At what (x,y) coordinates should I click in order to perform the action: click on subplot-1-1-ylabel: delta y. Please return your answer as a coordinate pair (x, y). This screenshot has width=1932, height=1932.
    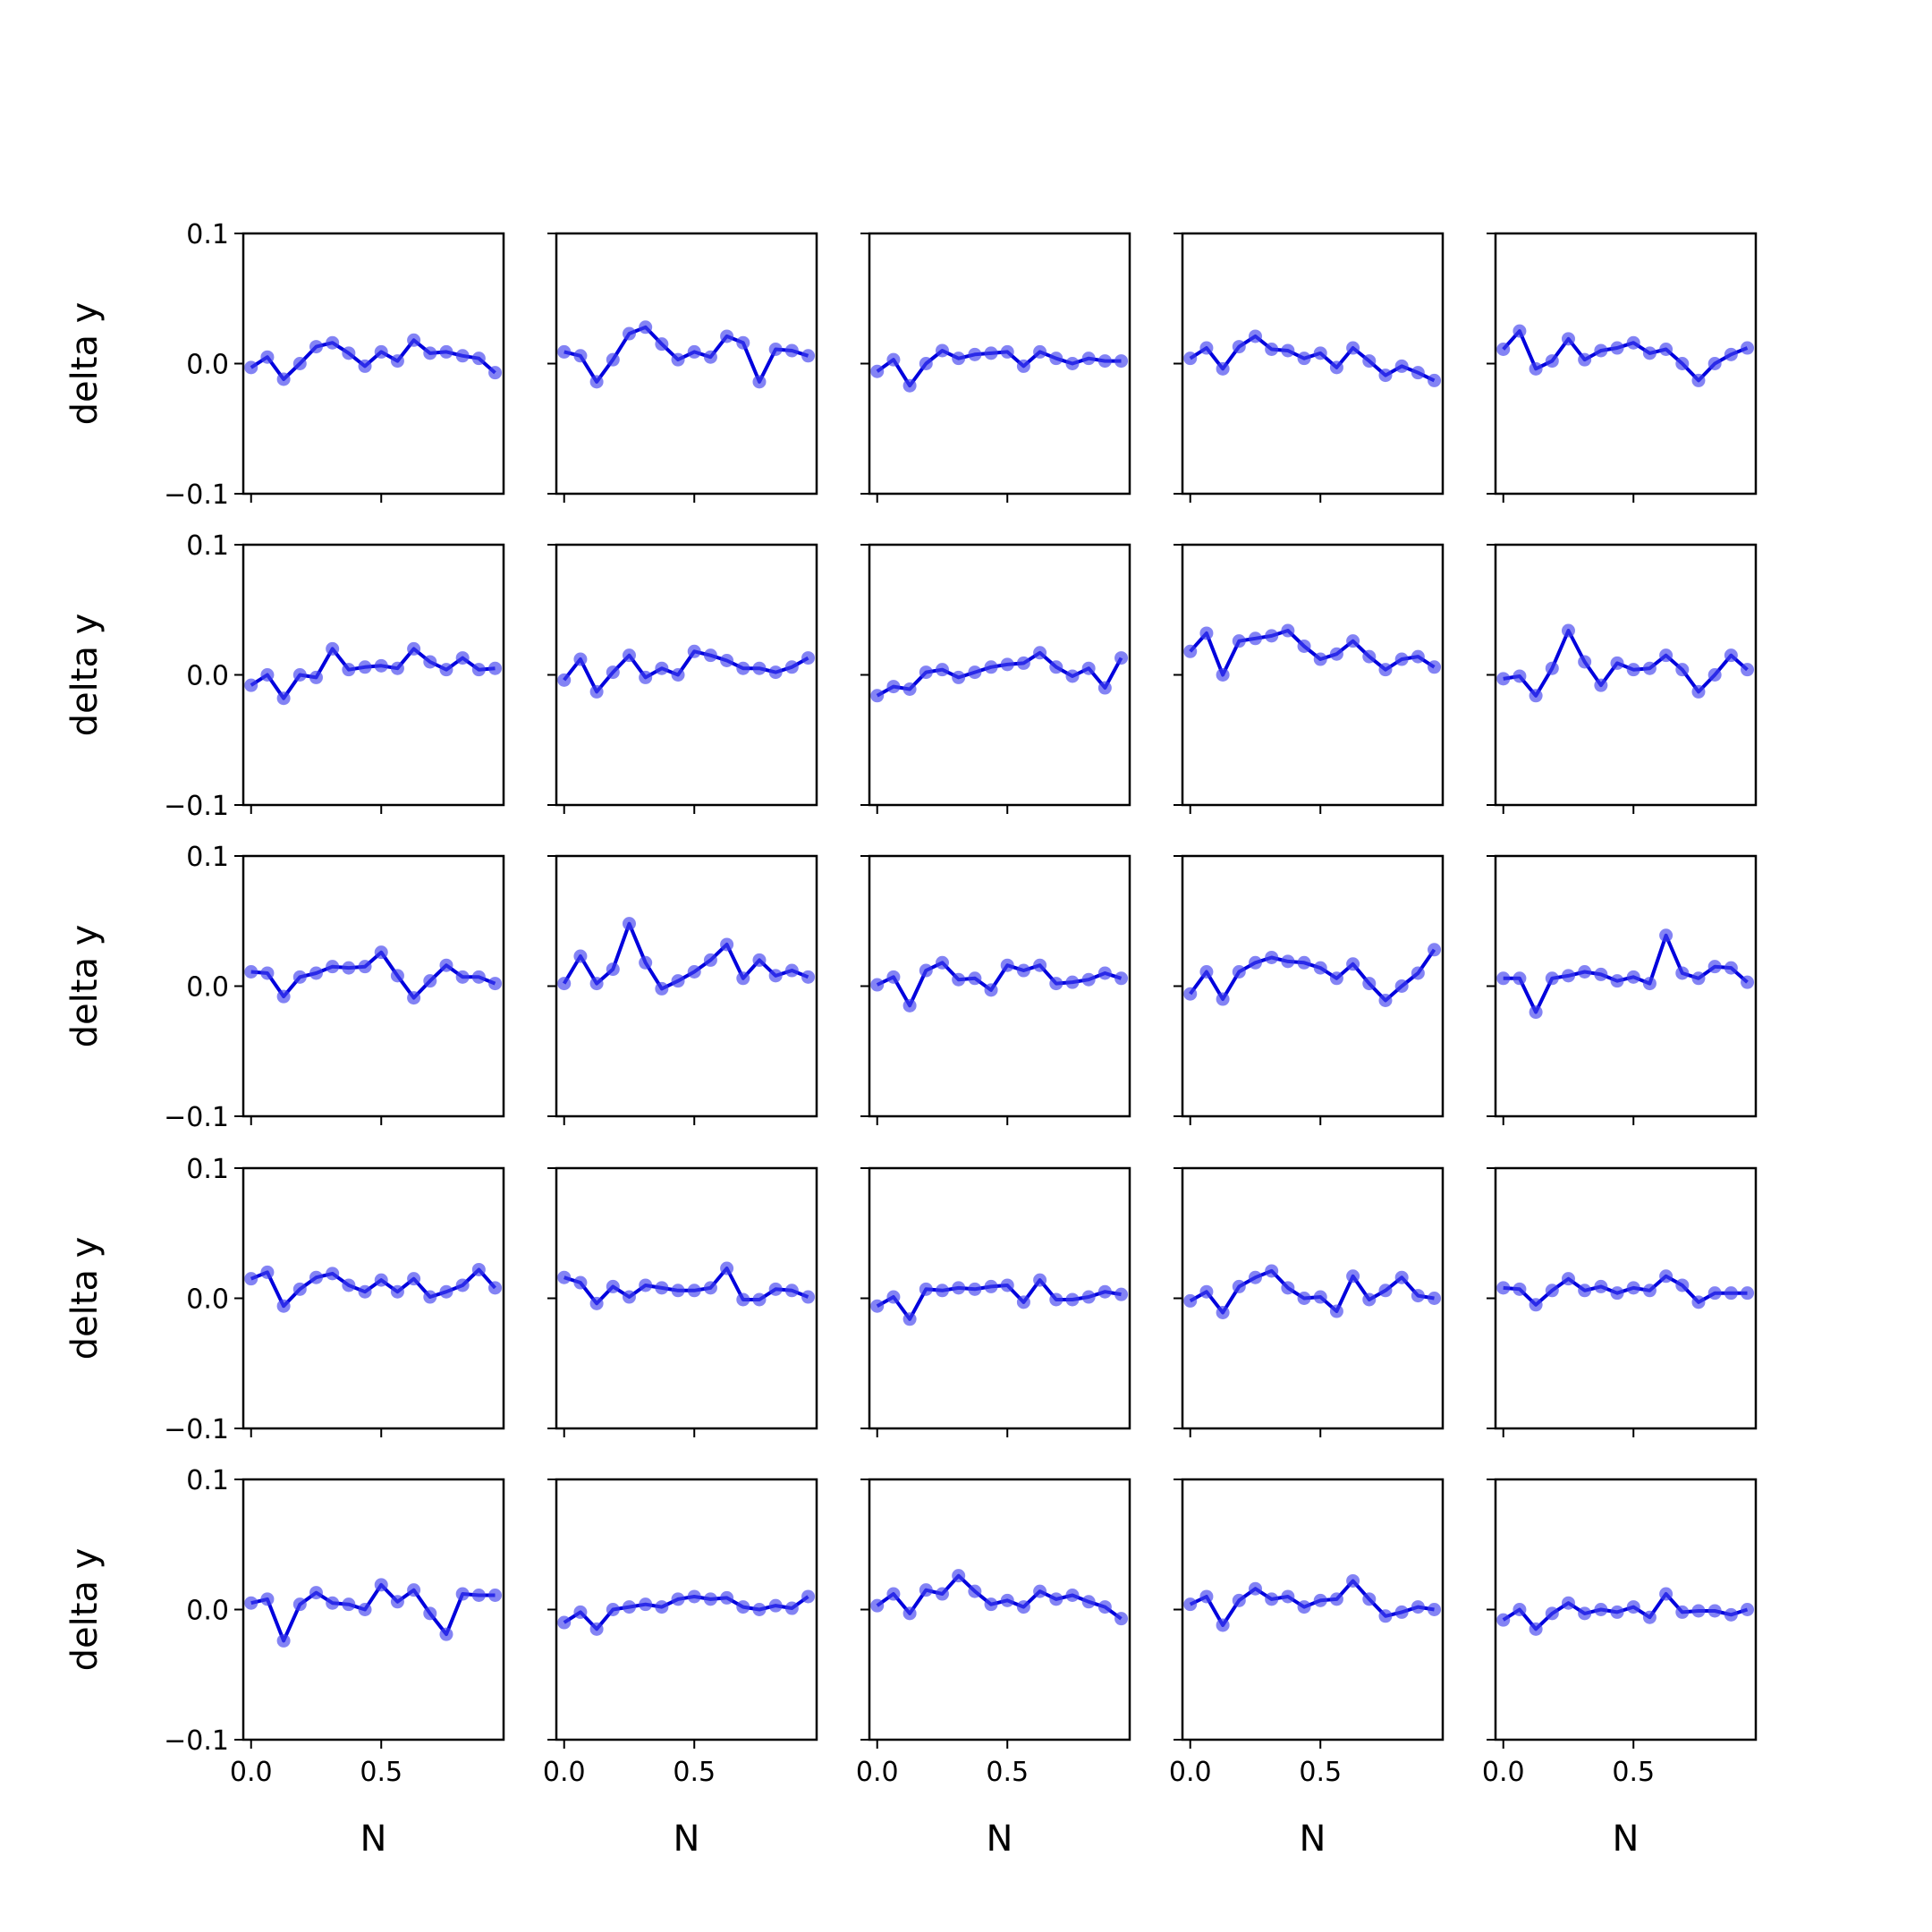
    Looking at the image, I should click on (85, 364).